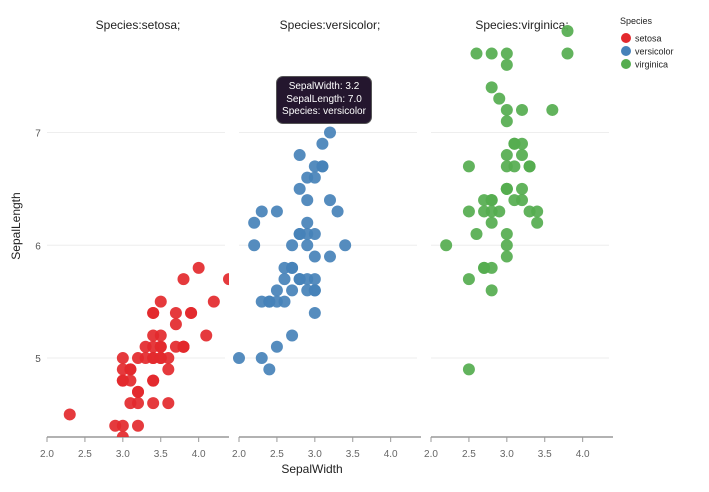 This screenshot has height=492, width=709. What do you see at coordinates (651, 65) in the screenshot?
I see `legend-label-virginica: virginica` at bounding box center [651, 65].